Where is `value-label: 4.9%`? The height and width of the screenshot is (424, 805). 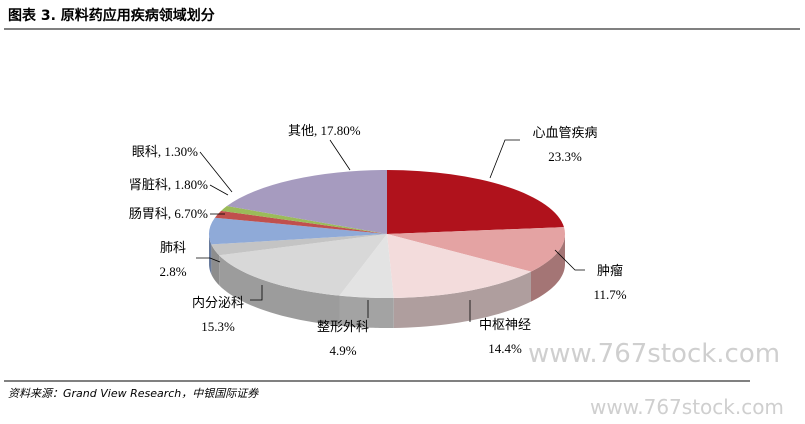 value-label: 4.9% is located at coordinates (342, 350).